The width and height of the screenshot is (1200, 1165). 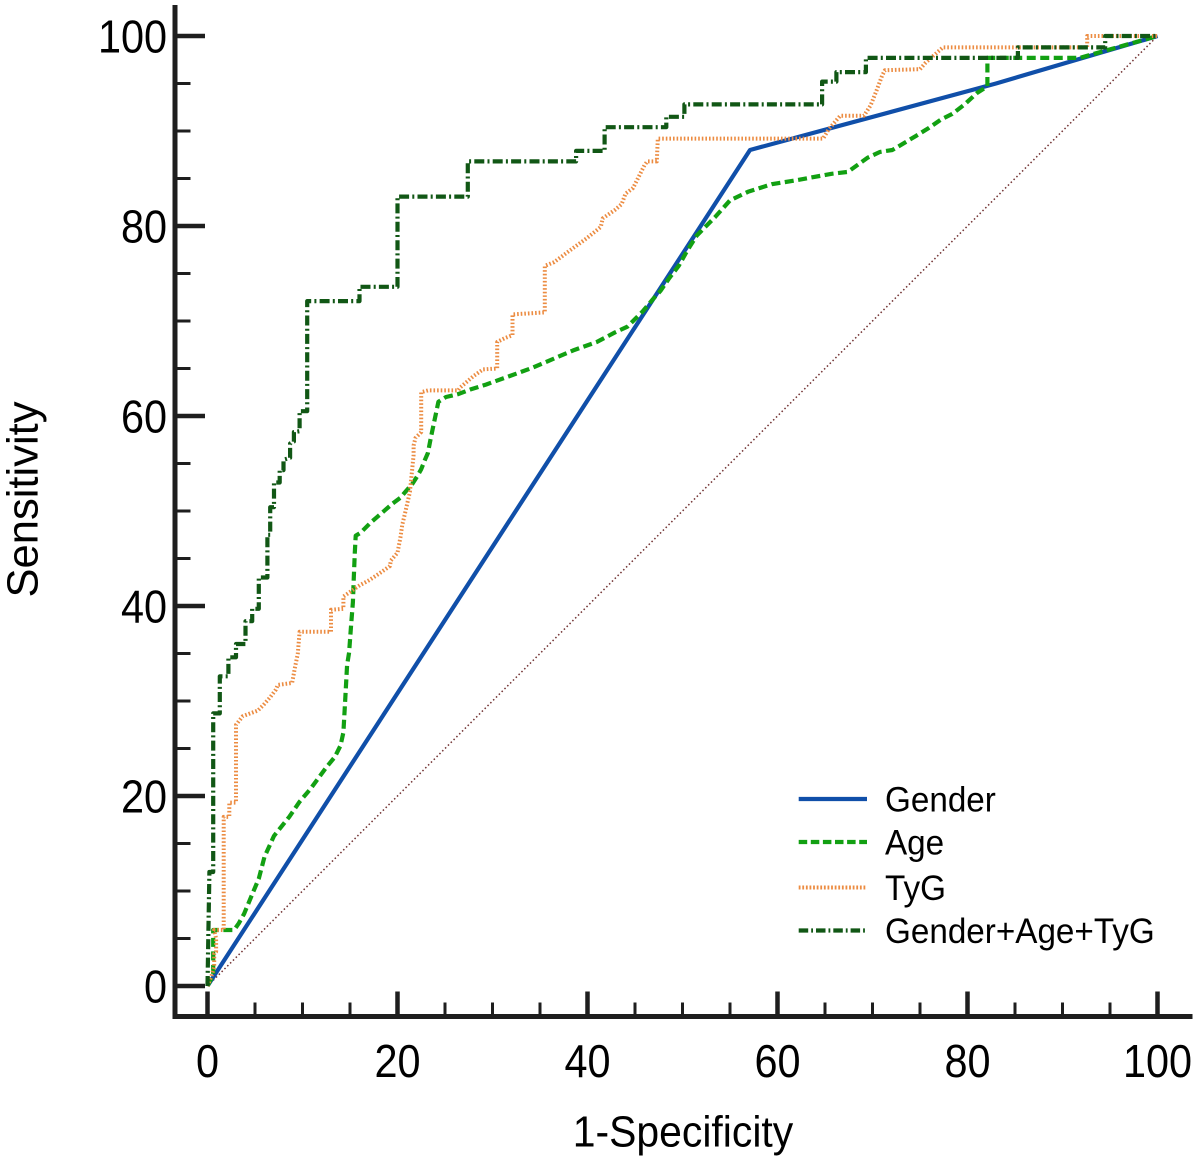 I want to click on svg-text: Age, so click(x=914, y=843).